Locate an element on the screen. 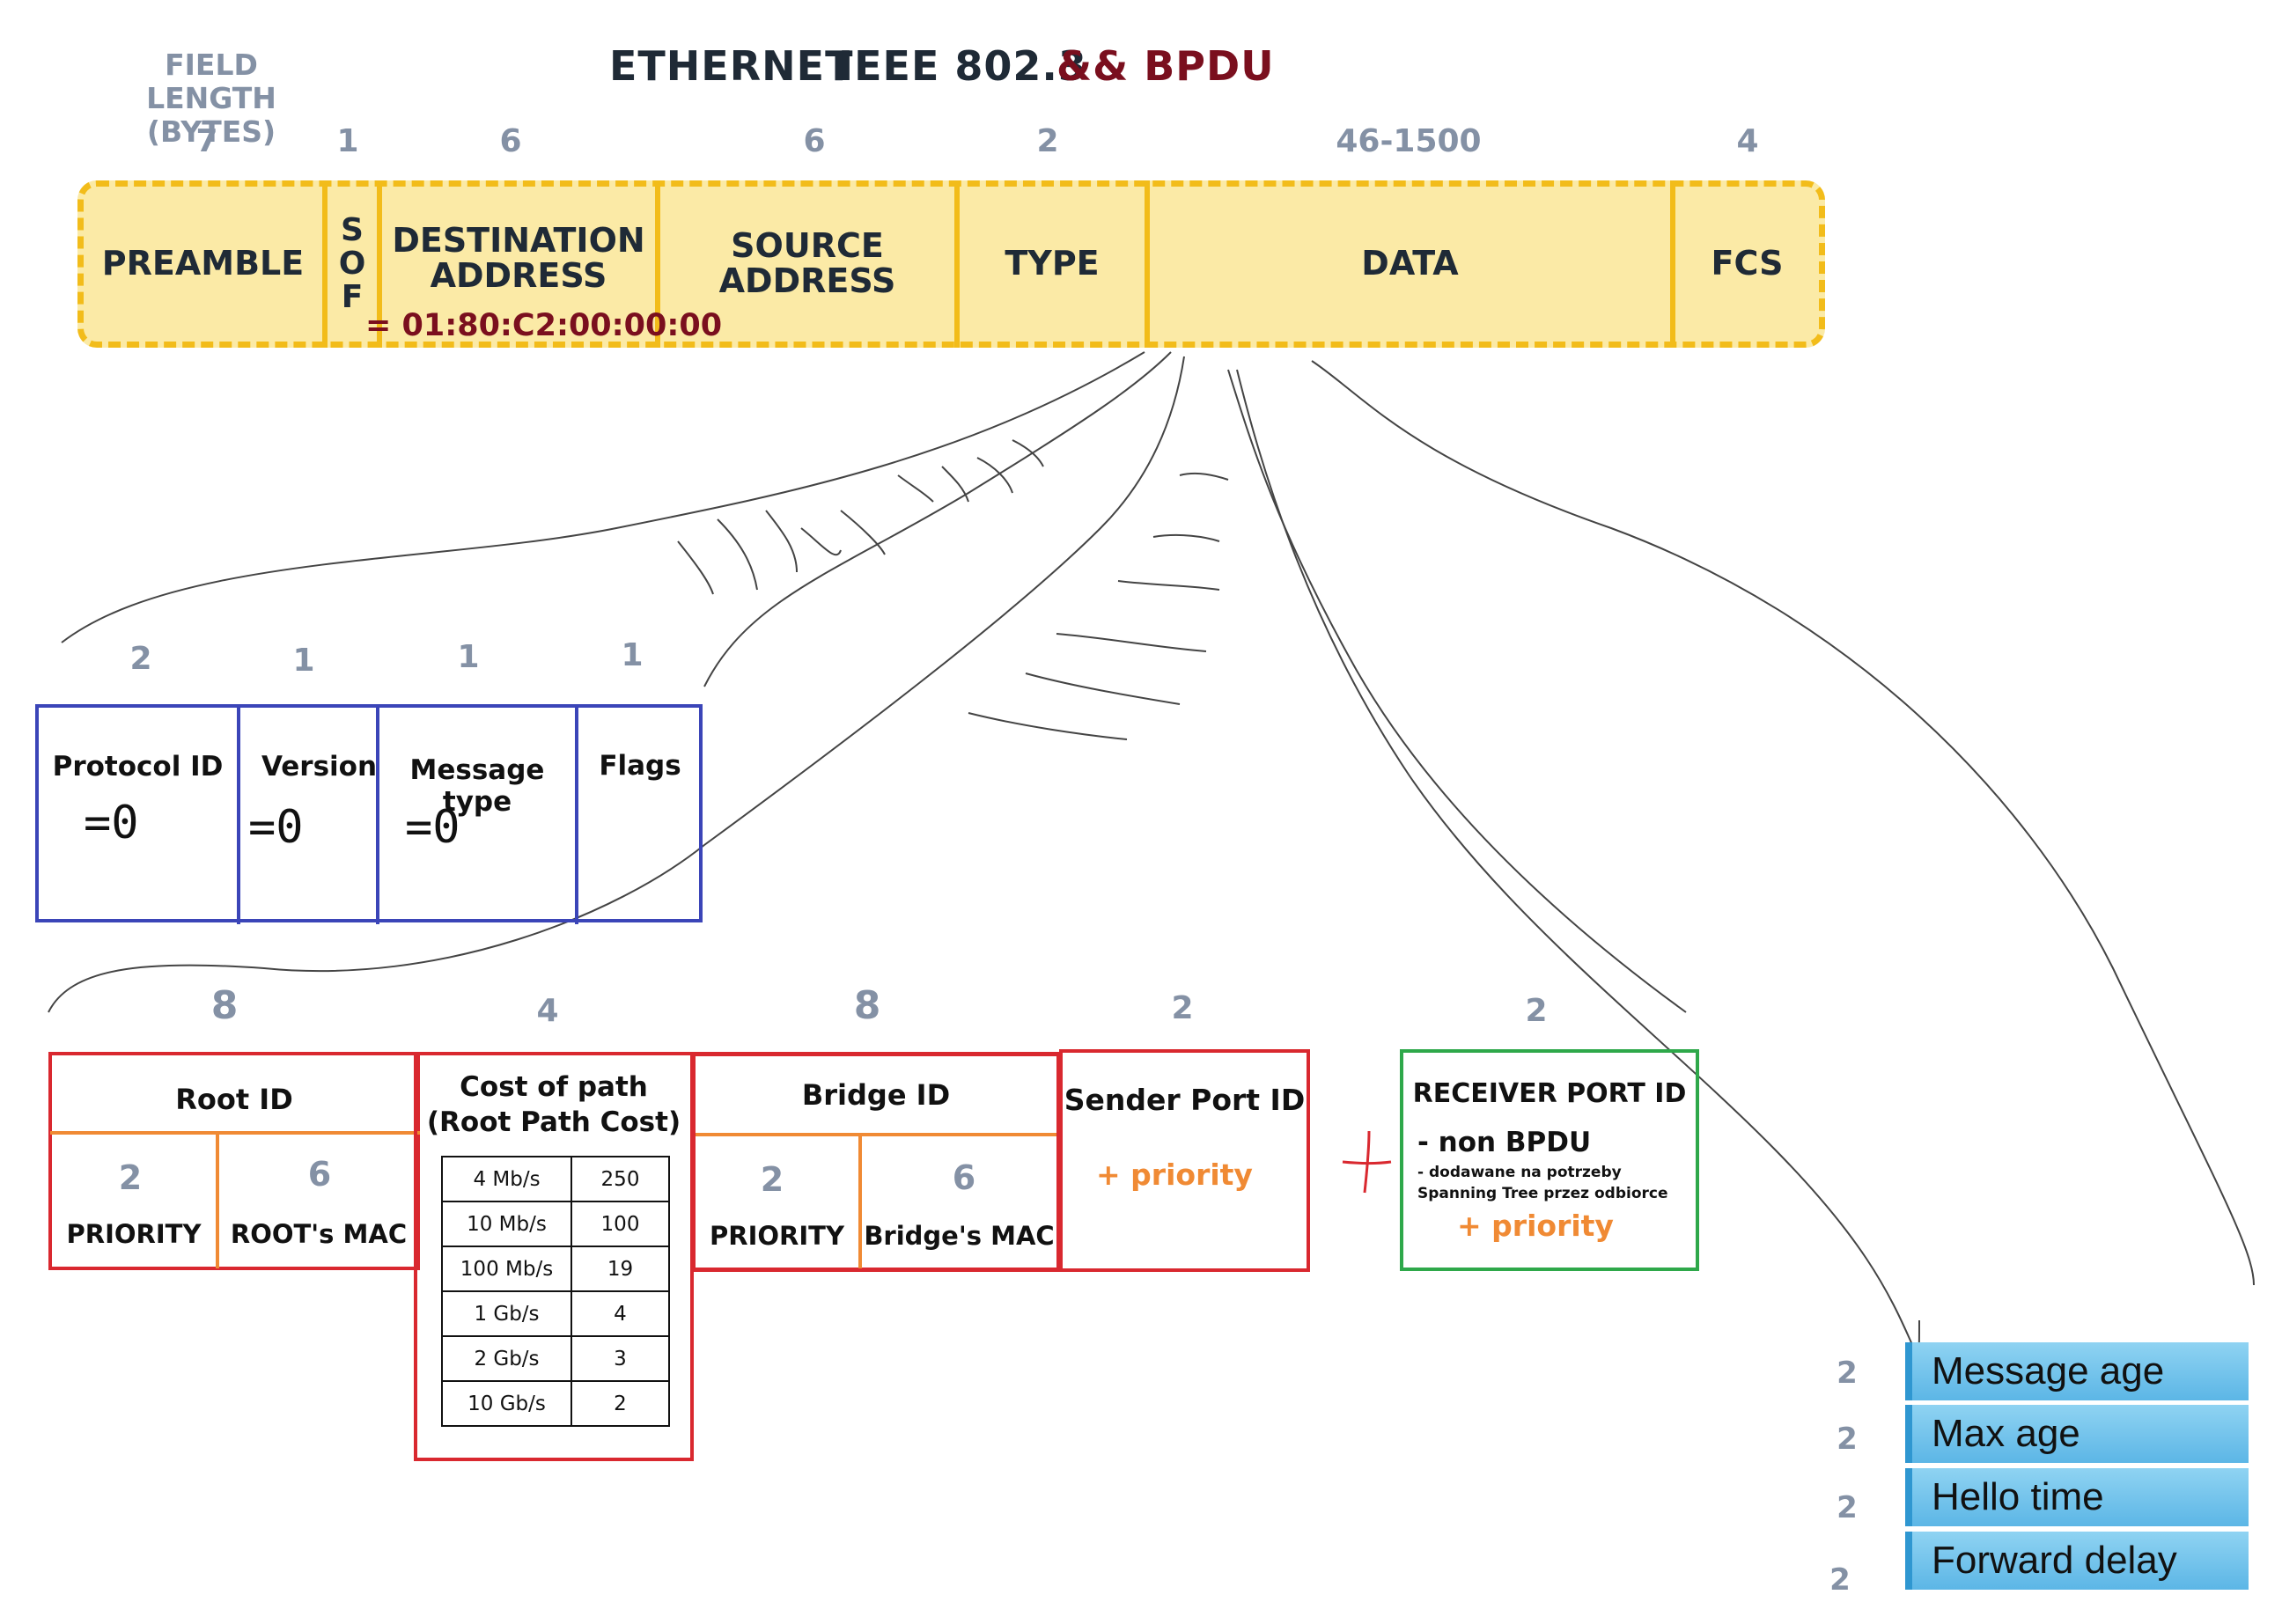 The image size is (2282, 1624). table-row: 1 Gb/s 4 is located at coordinates (555, 1313).